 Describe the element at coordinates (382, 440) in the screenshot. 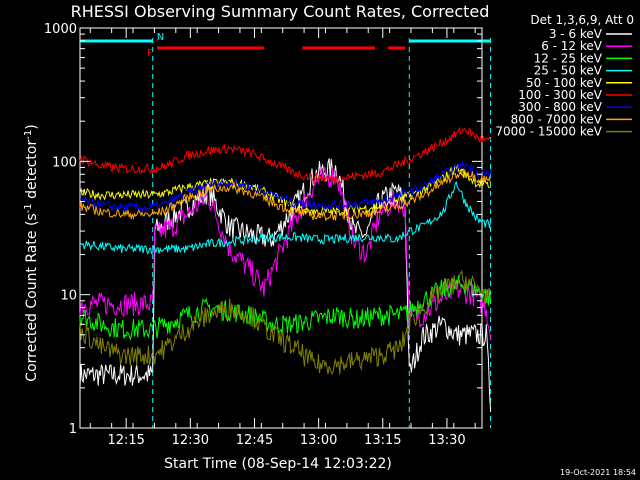

I see `x-tick-label: 13:15` at that location.